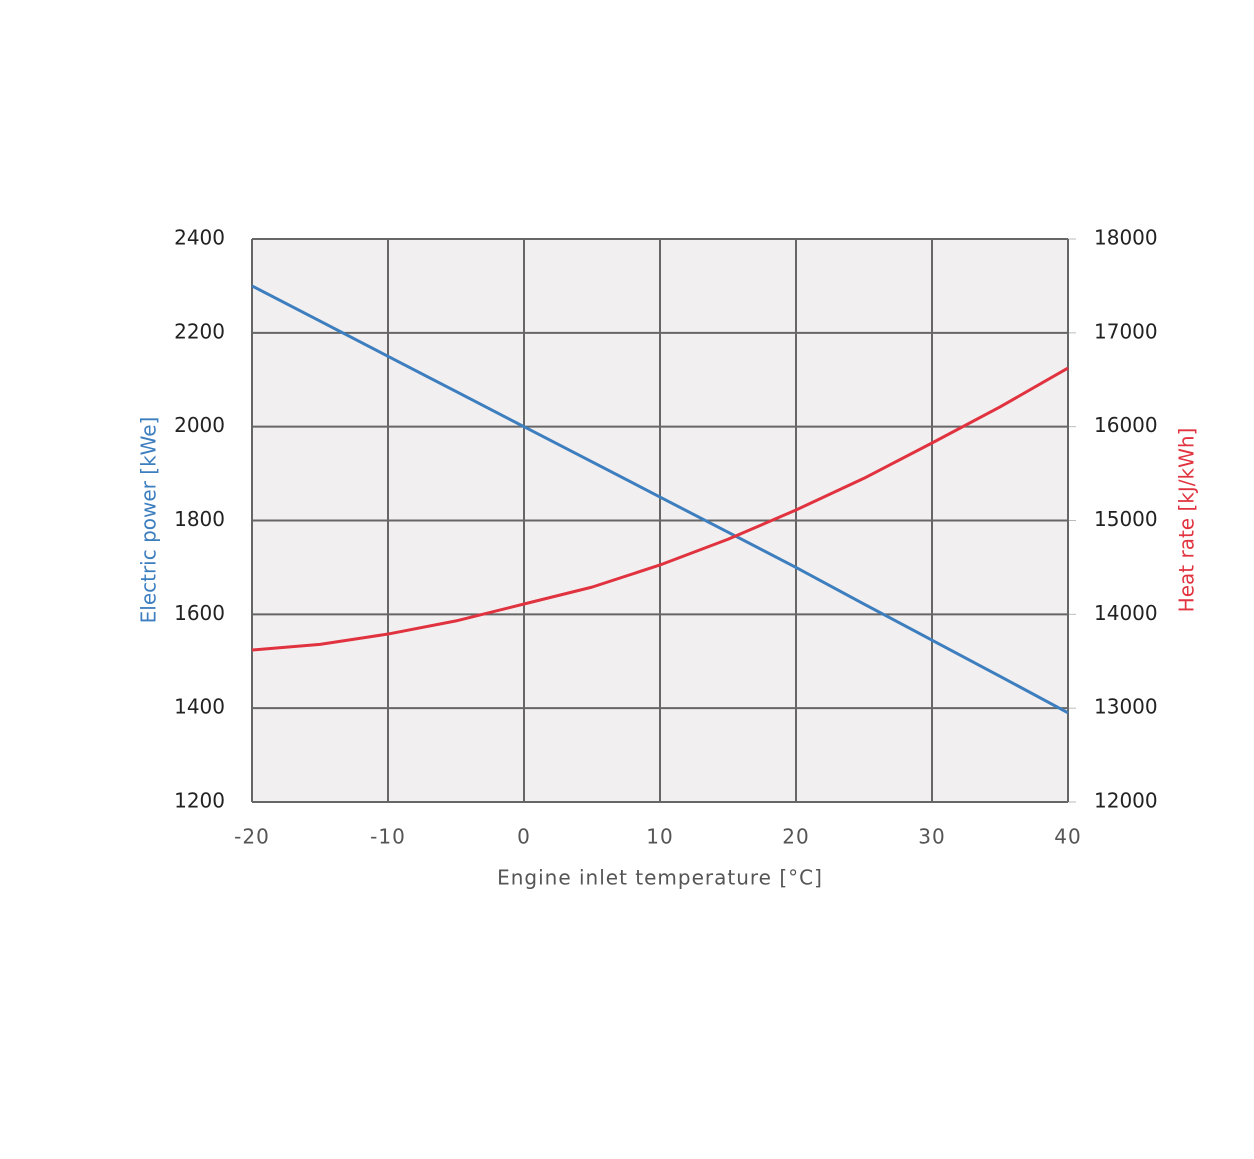  What do you see at coordinates (199, 331) in the screenshot?
I see `y-tick-label: 2200` at bounding box center [199, 331].